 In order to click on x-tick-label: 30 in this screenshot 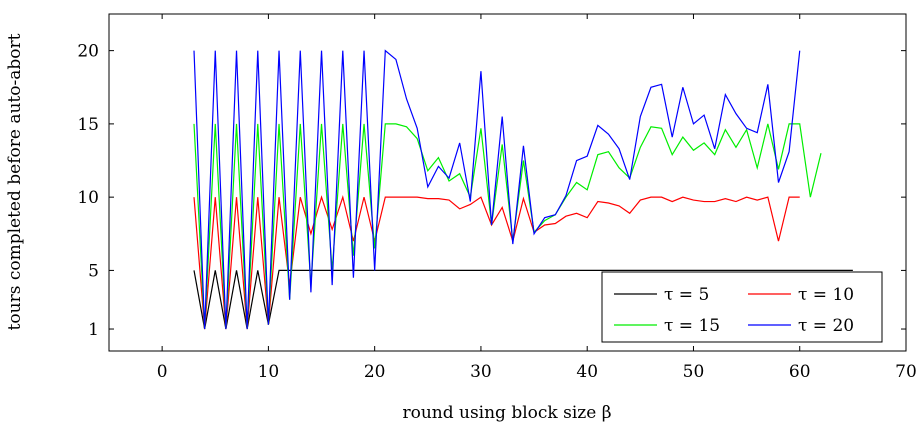, I will do `click(481, 372)`.